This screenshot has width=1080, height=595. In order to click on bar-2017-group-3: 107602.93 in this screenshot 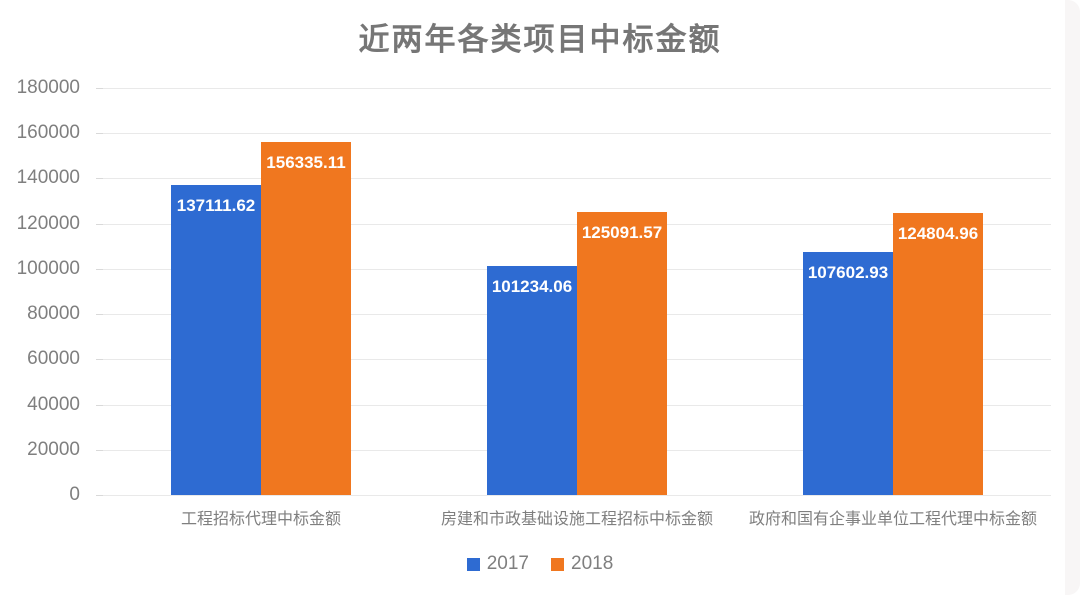, I will do `click(848, 373)`.